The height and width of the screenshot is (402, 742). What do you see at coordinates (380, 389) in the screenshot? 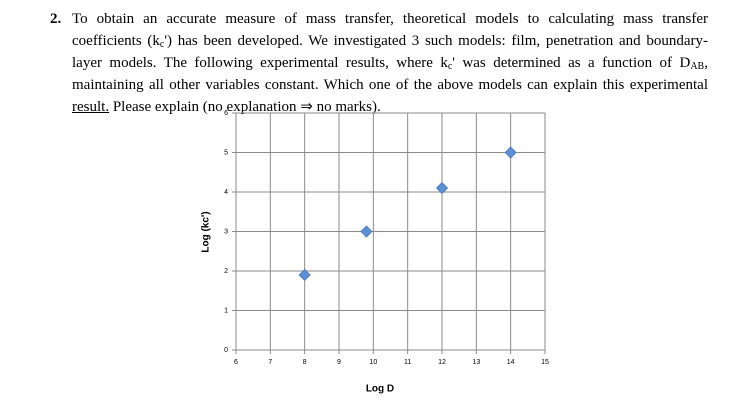
I see `x-axis-label: Log D` at bounding box center [380, 389].